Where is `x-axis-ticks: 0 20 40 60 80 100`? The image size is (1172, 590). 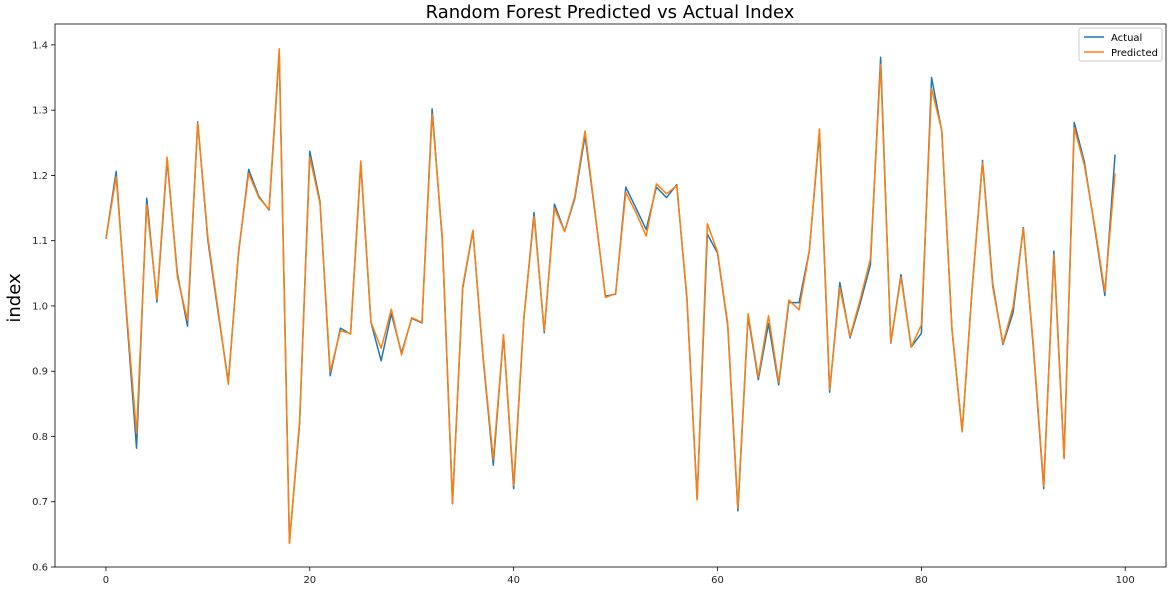
x-axis-ticks: 0 20 40 60 80 100 is located at coordinates (619, 576).